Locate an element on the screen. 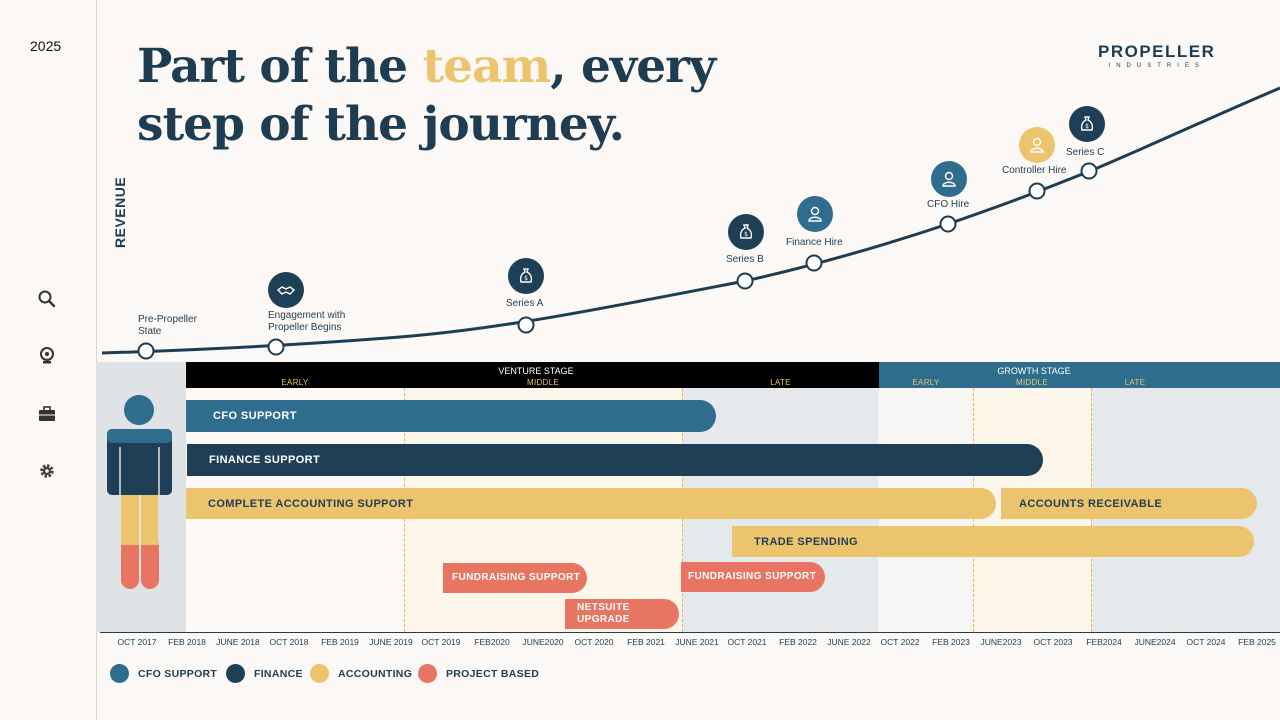 Image resolution: width=1280 pixels, height=720 pixels. timeline-tick-label: OCT 2022 is located at coordinates (900, 642).